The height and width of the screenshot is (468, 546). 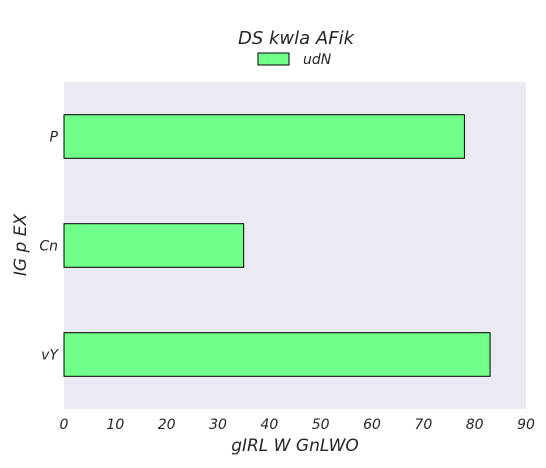 I want to click on y-axis-label: IG p EX, so click(x=21, y=245).